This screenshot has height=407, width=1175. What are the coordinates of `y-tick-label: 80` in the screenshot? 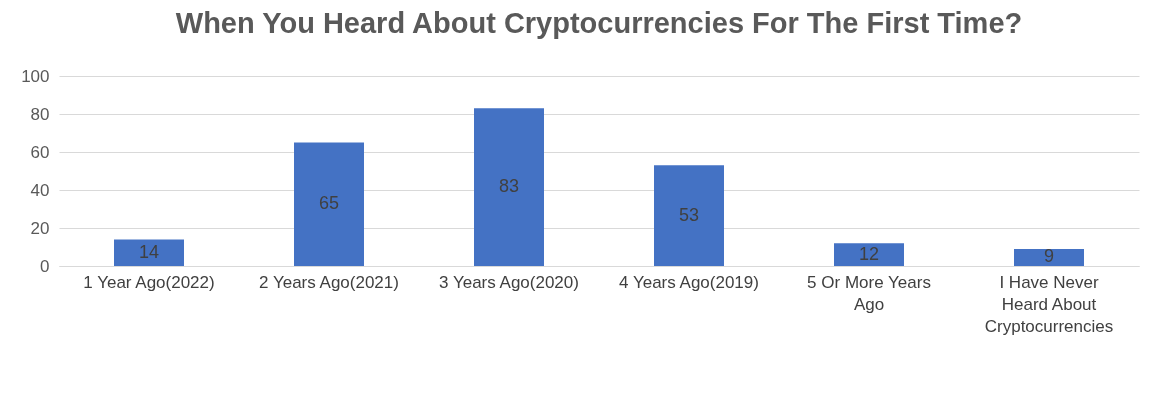 It's located at (40, 114).